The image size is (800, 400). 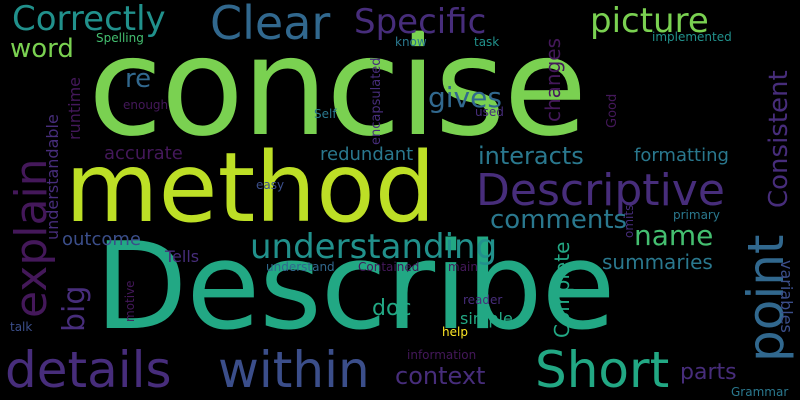 I want to click on word-formatting: formatting, so click(x=681, y=155).